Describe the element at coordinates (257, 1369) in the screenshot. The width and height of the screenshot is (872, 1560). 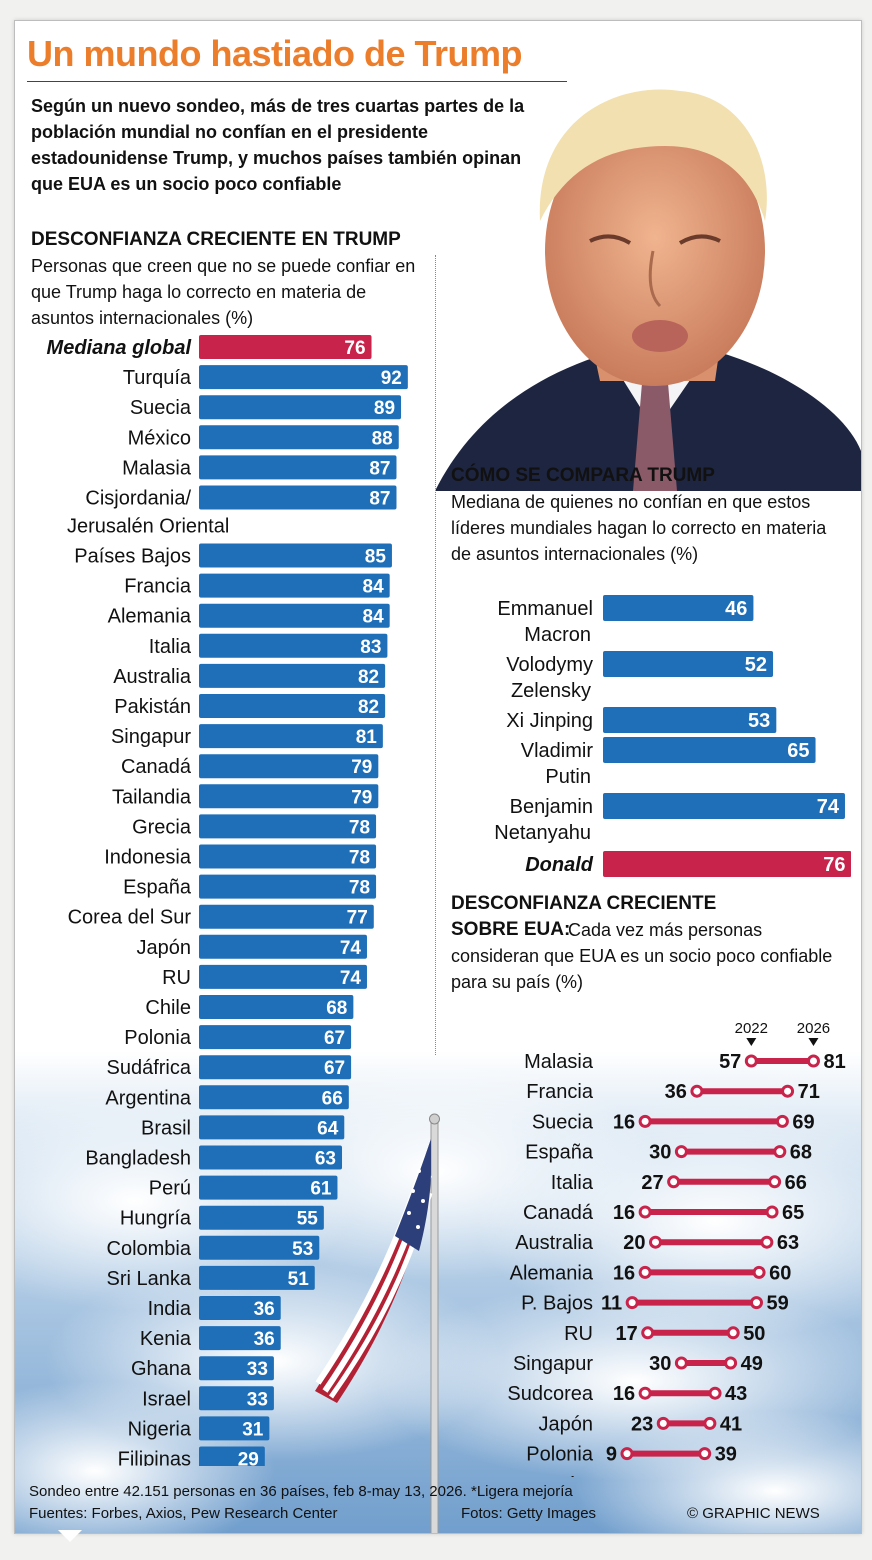
I see `bar-value-label: 33` at that location.